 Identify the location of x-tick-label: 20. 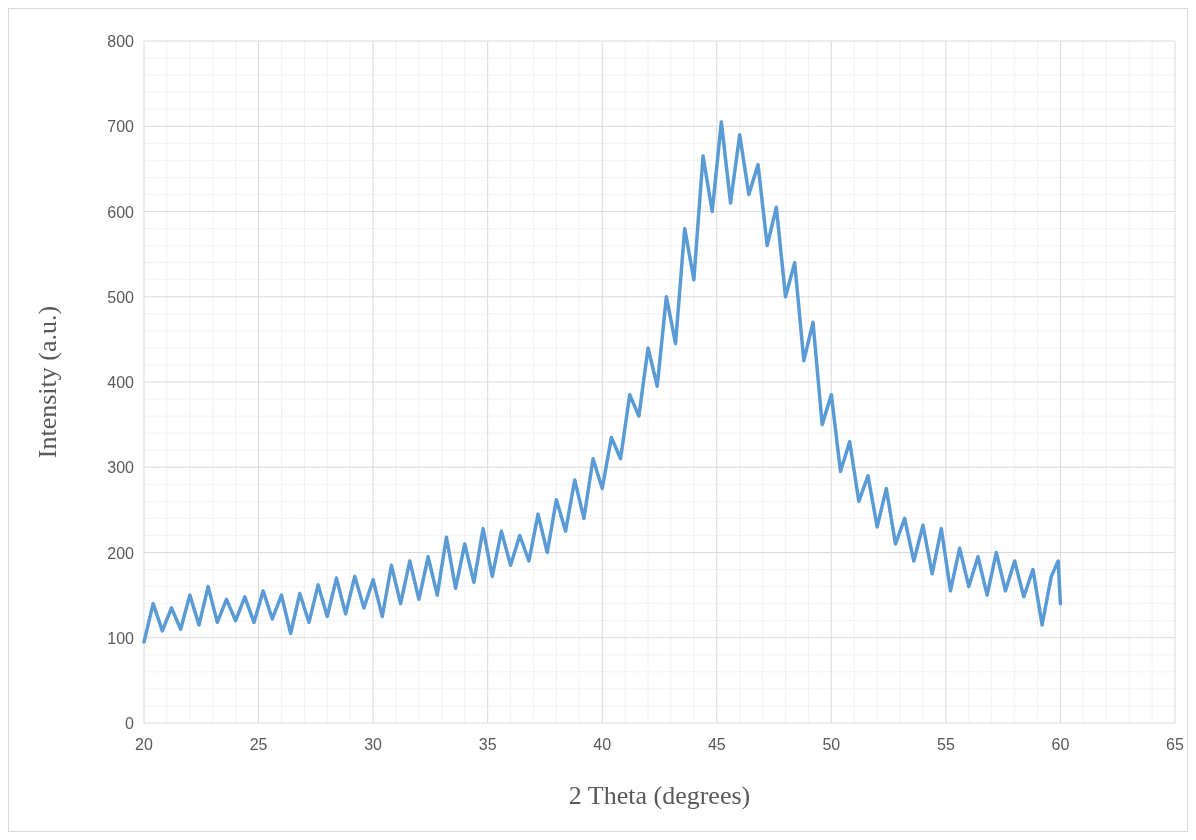
(144, 744).